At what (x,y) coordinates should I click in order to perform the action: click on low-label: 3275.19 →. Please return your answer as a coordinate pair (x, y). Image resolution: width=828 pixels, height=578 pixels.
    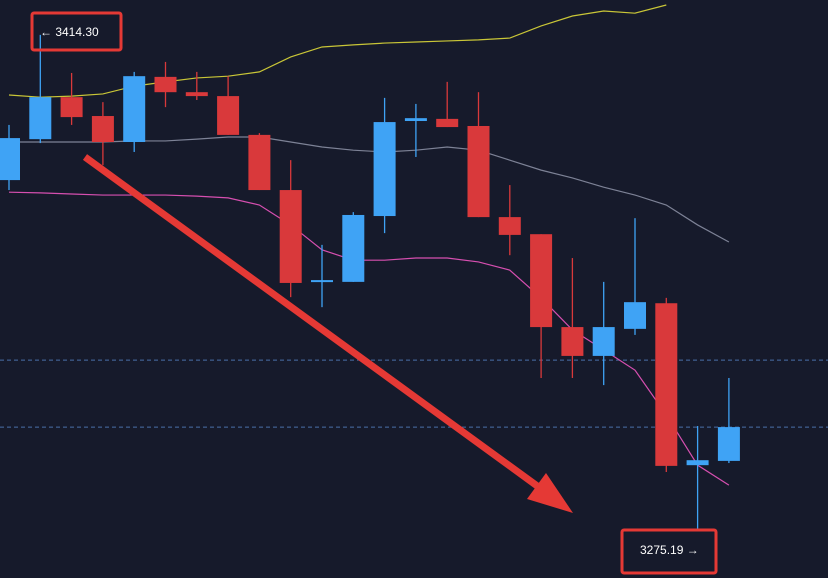
    Looking at the image, I should click on (669, 550).